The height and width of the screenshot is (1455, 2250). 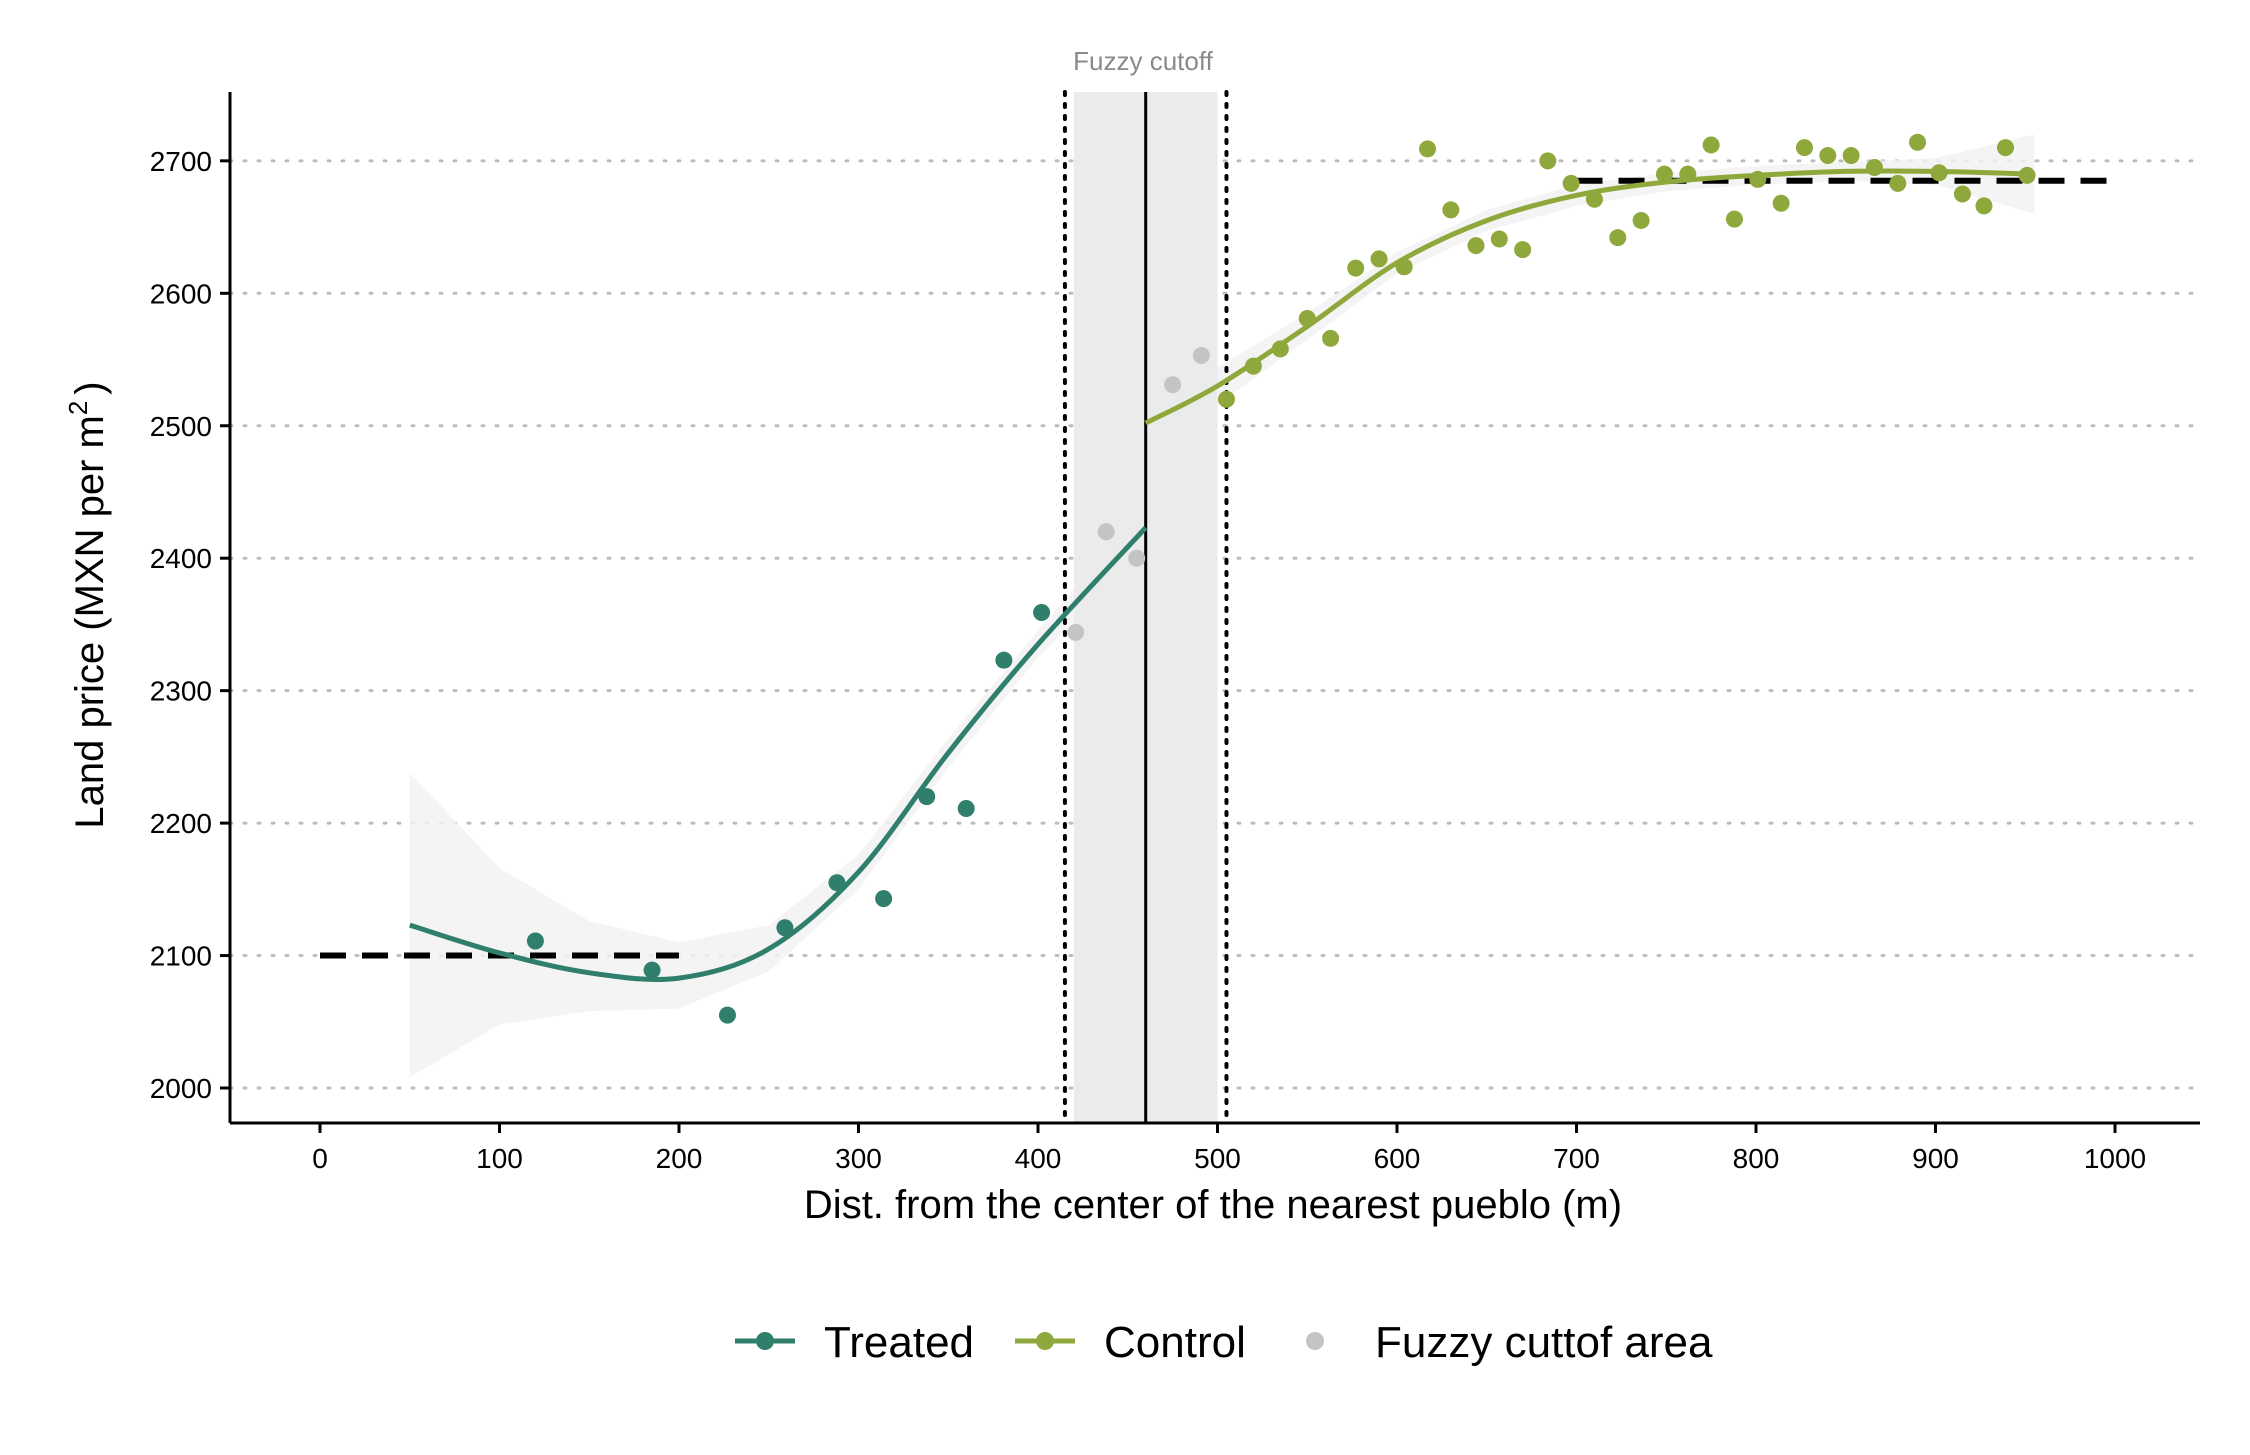 What do you see at coordinates (899, 1342) in the screenshot?
I see `legend-label-treated: Treated` at bounding box center [899, 1342].